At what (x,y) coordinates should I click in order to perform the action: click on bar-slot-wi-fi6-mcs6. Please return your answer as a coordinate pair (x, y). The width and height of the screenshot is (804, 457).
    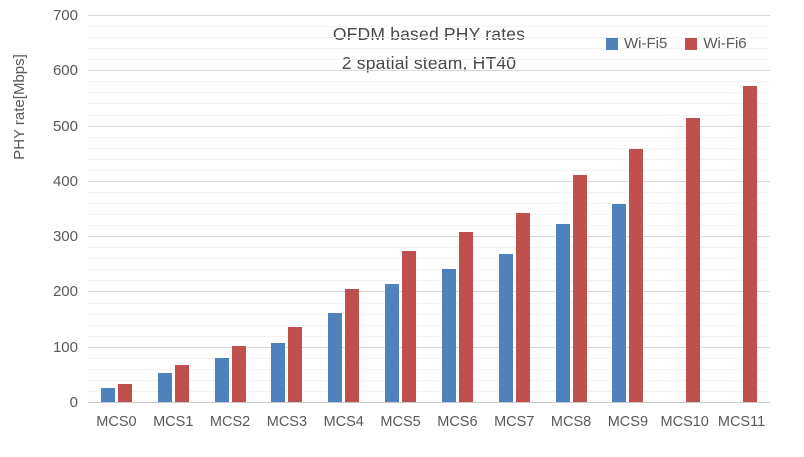
    Looking at the image, I should click on (465, 317).